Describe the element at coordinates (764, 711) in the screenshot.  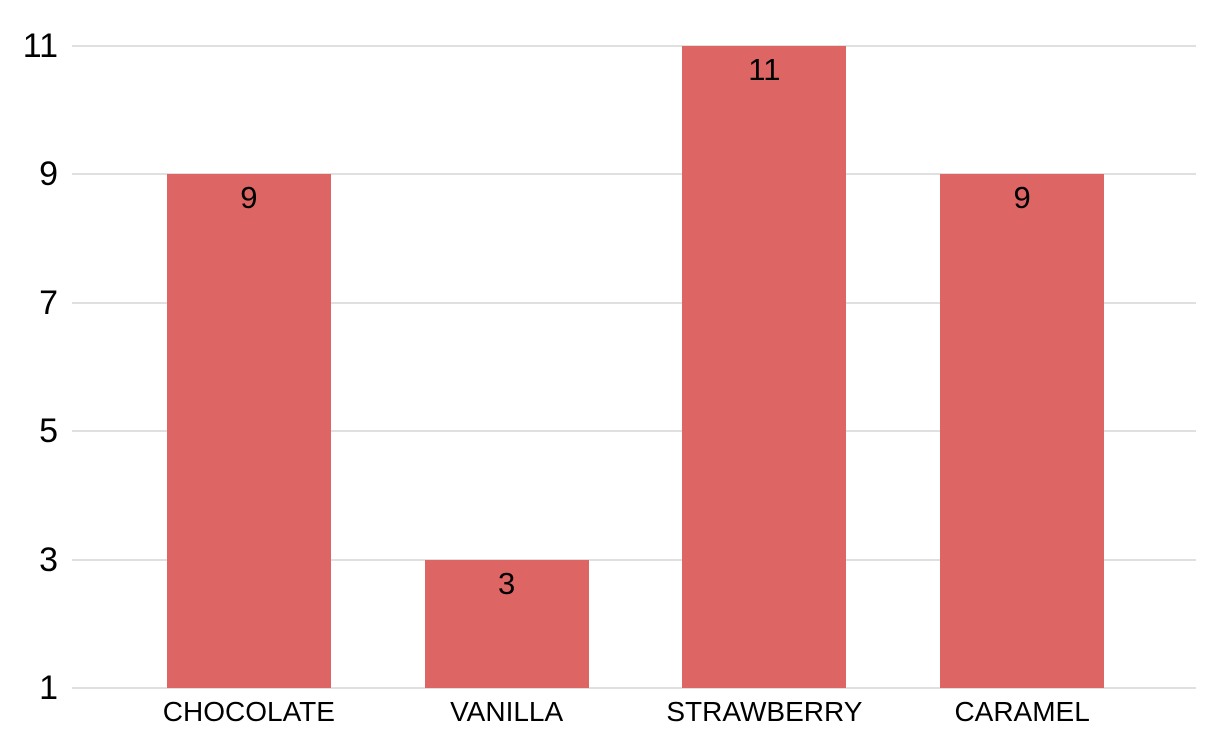
I see `x-axis-category-label: STRAWBERRY` at that location.